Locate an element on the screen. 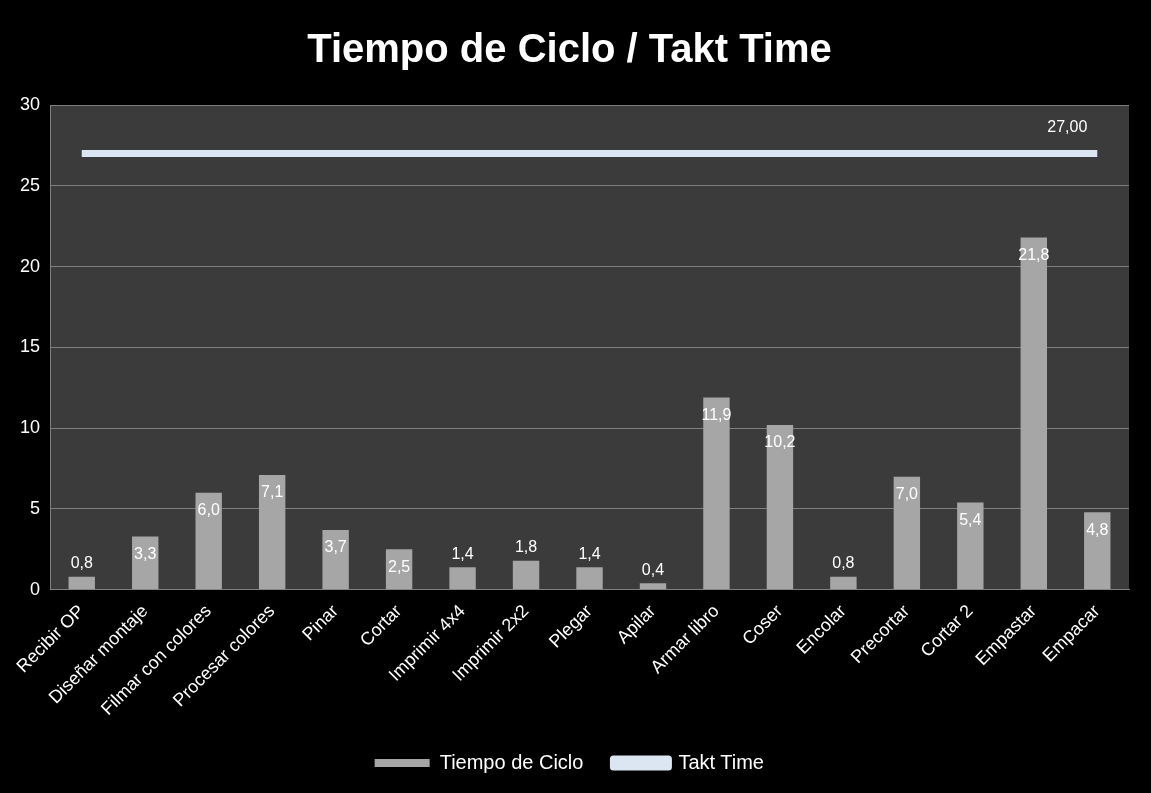 The height and width of the screenshot is (793, 1151). data-label: 7,0 is located at coordinates (907, 494).